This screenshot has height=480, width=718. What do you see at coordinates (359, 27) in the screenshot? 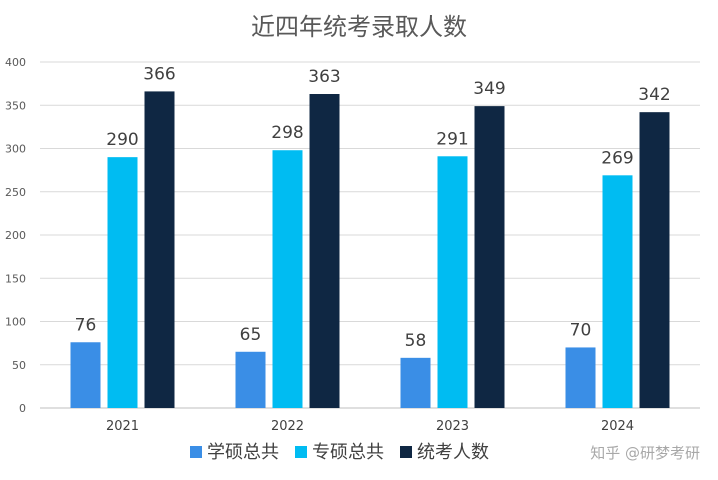
I see `chart-title: 近四年统考录取人数` at bounding box center [359, 27].